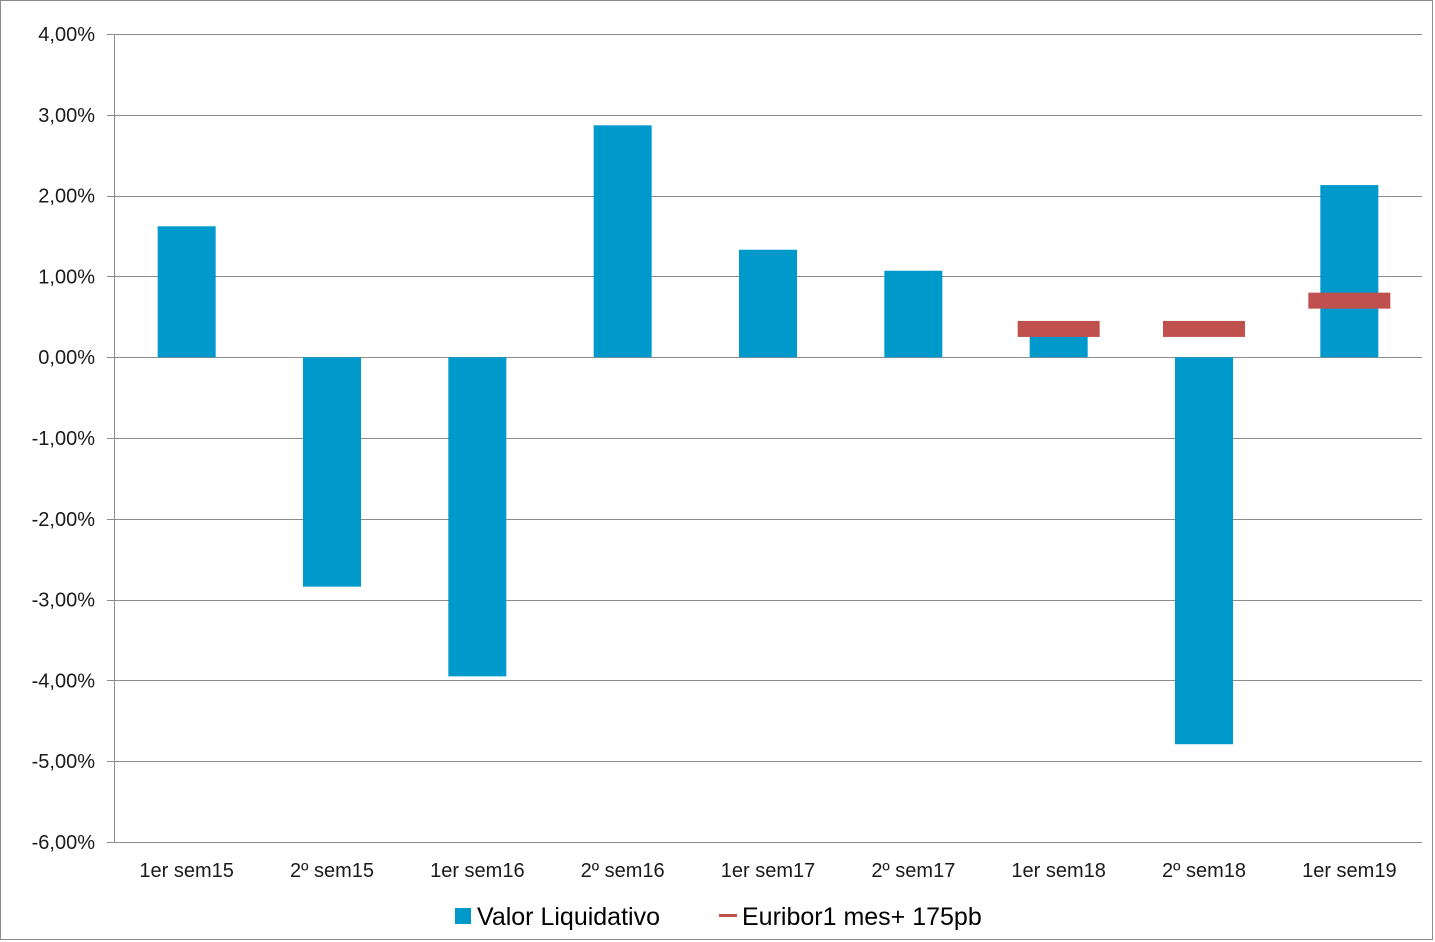  Describe the element at coordinates (477, 871) in the screenshot. I see `x-tick-label: 1er sem16` at that location.